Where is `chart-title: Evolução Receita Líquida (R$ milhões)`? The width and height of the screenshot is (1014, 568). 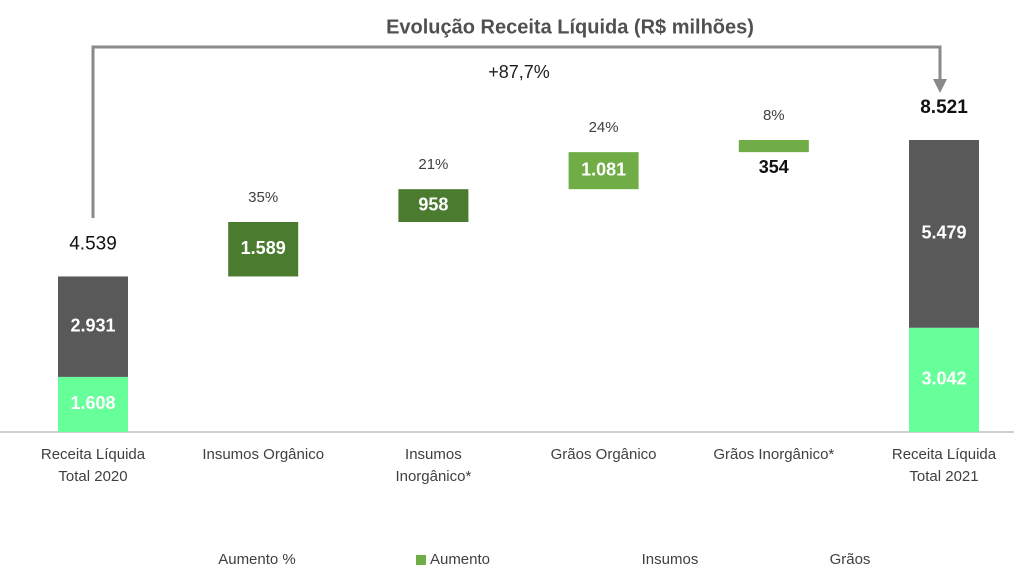
chart-title: Evolução Receita Líquida (R$ milhões) is located at coordinates (570, 27).